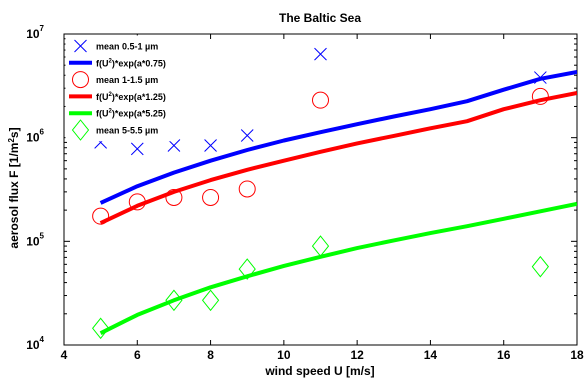 The image size is (584, 378). What do you see at coordinates (35, 136) in the screenshot?
I see `y-tick-label: 10⁶` at bounding box center [35, 136].